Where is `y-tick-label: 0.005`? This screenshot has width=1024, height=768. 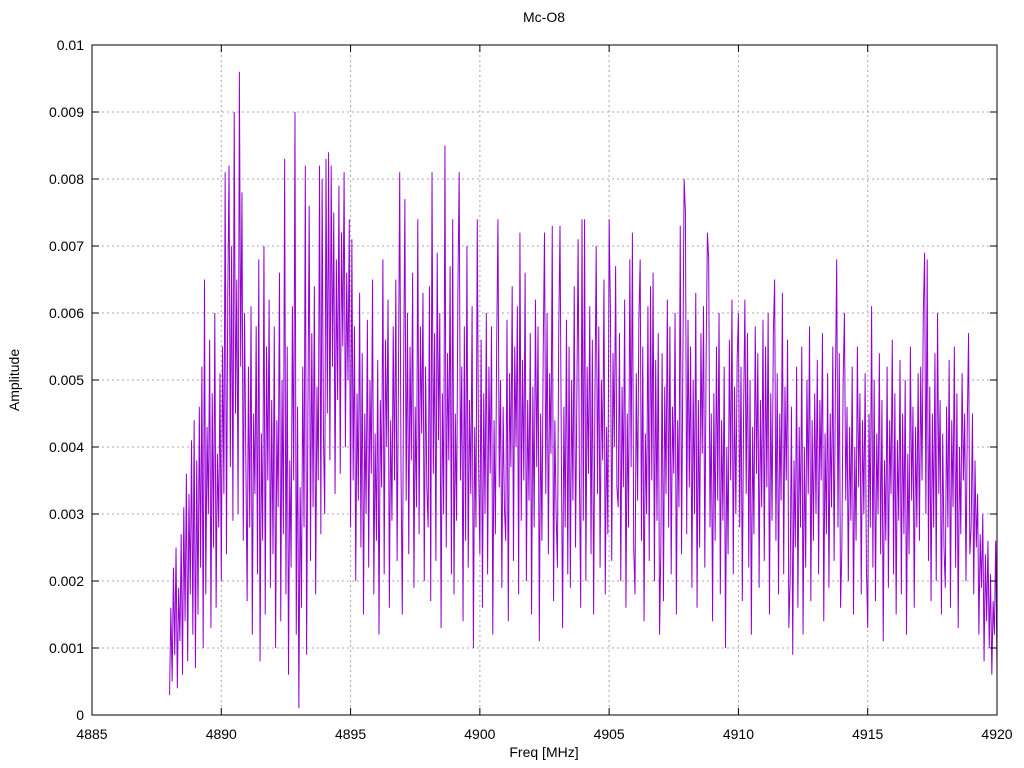
y-tick-label: 0.005 is located at coordinates (66, 380).